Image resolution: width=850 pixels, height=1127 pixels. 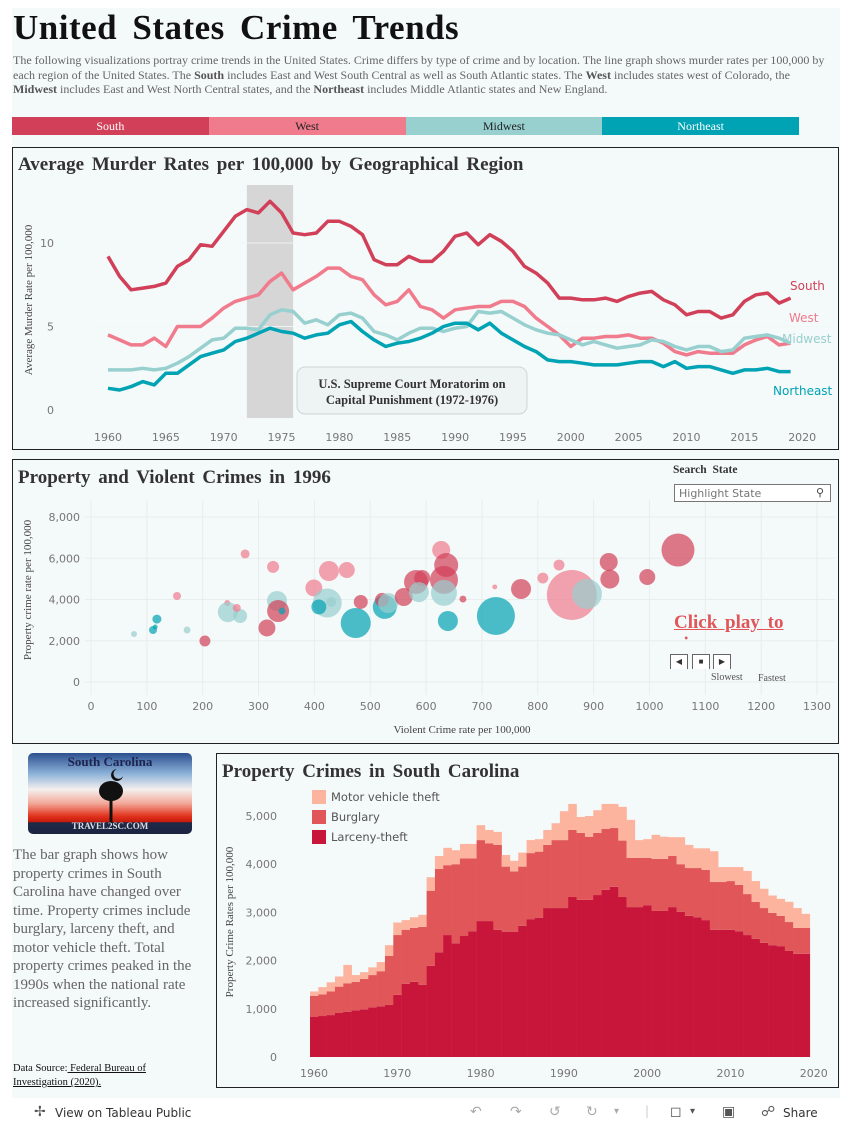 What do you see at coordinates (371, 771) in the screenshot?
I see `panel-title: Property Crimes in South Carolina` at bounding box center [371, 771].